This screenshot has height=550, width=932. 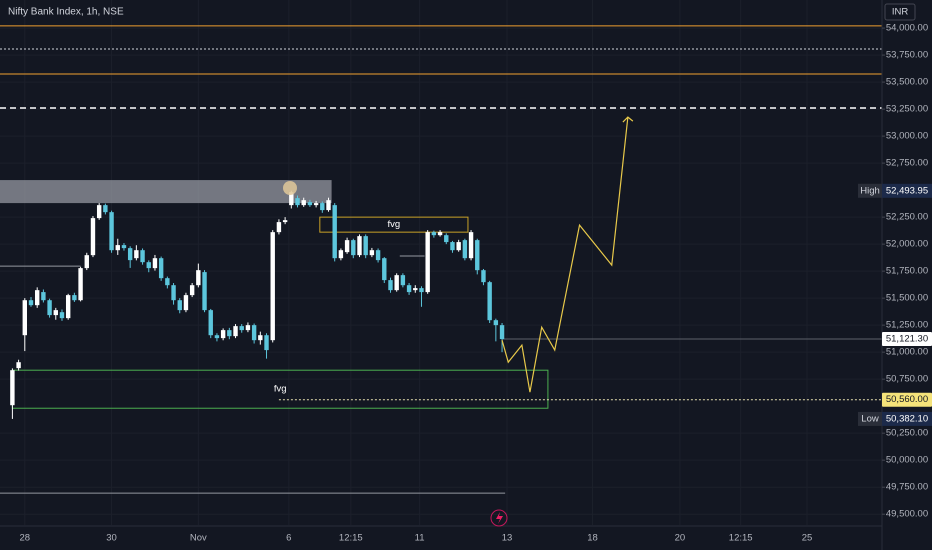 I want to click on y-tick-label: 52,750.00, so click(x=907, y=163).